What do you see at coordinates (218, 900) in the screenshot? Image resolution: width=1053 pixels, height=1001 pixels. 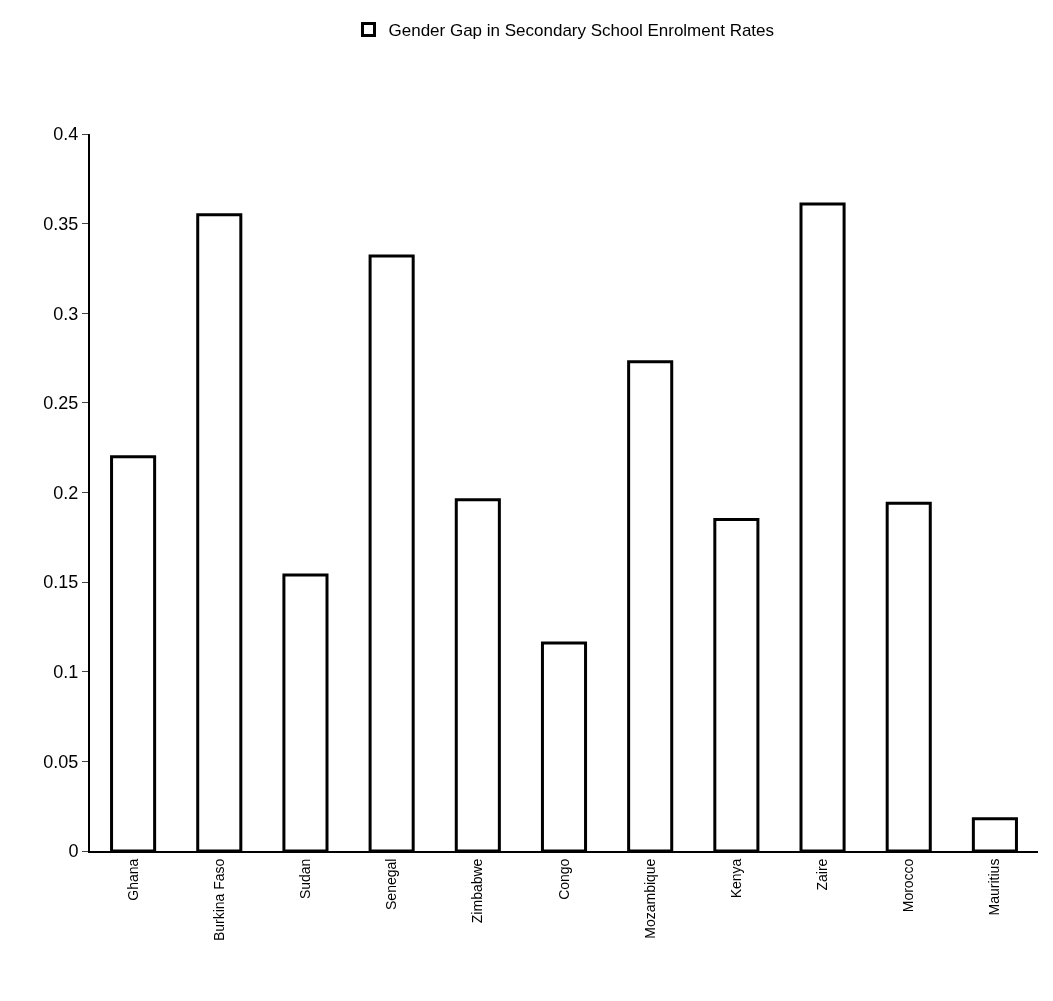 I see `x-tick-label: Burkina Faso` at bounding box center [218, 900].